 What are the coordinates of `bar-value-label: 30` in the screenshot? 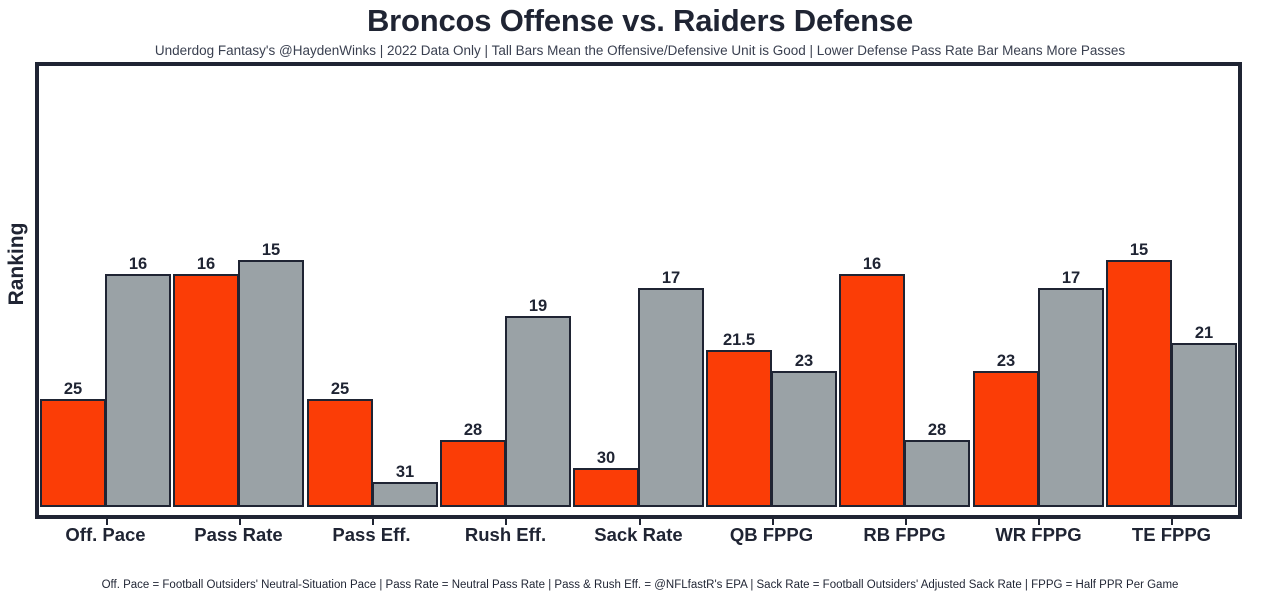 It's located at (606, 458).